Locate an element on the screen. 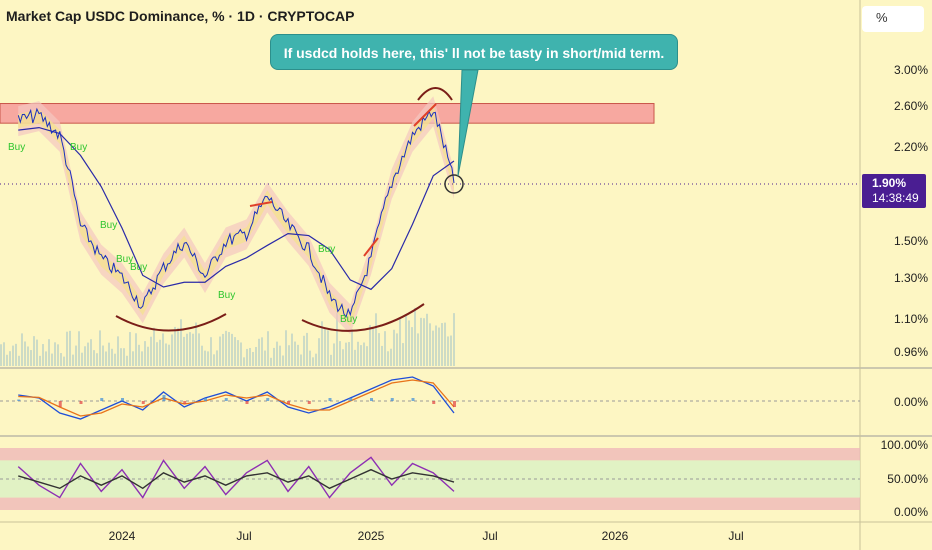 The image size is (932, 550). x-tick-label: 2024 is located at coordinates (122, 536).